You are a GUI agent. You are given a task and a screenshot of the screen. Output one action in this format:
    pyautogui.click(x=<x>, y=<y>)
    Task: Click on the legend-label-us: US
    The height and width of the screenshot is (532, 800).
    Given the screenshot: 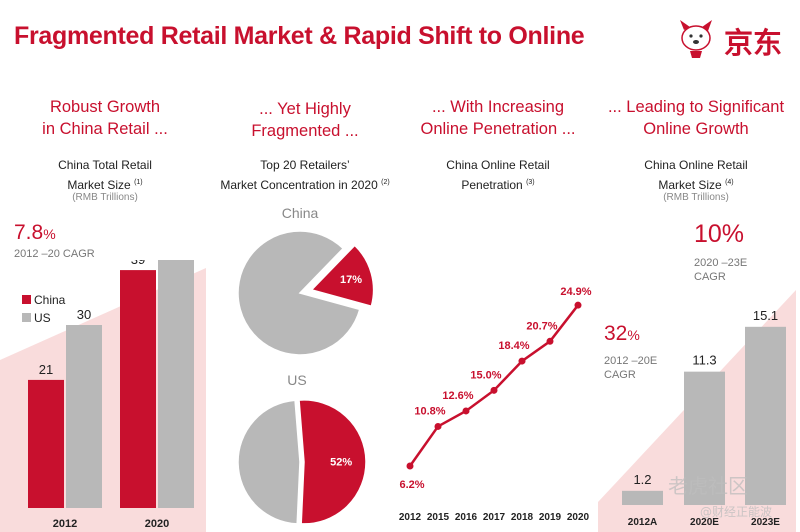 What is the action you would take?
    pyautogui.click(x=42, y=318)
    